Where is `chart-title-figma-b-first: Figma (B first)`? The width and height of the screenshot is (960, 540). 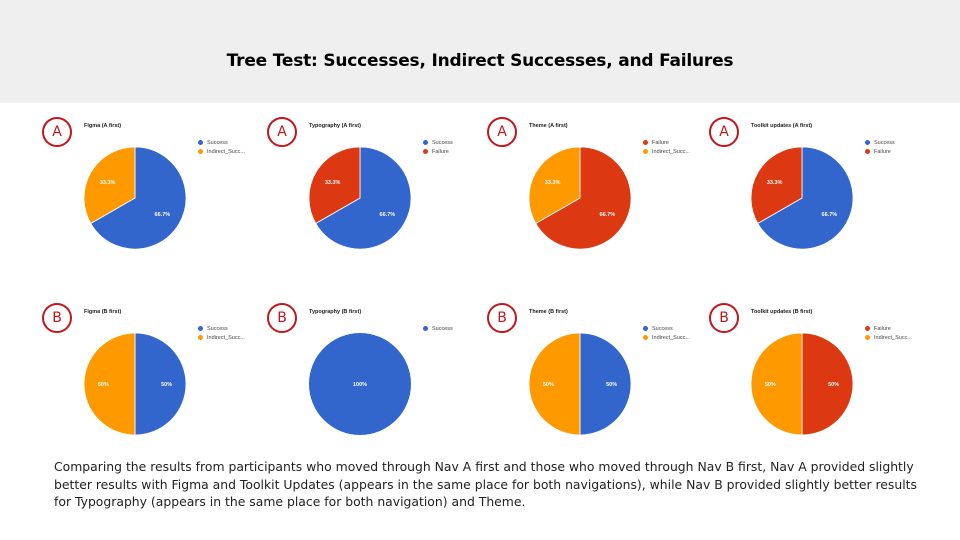 chart-title-figma-b-first: Figma (B first) is located at coordinates (103, 312).